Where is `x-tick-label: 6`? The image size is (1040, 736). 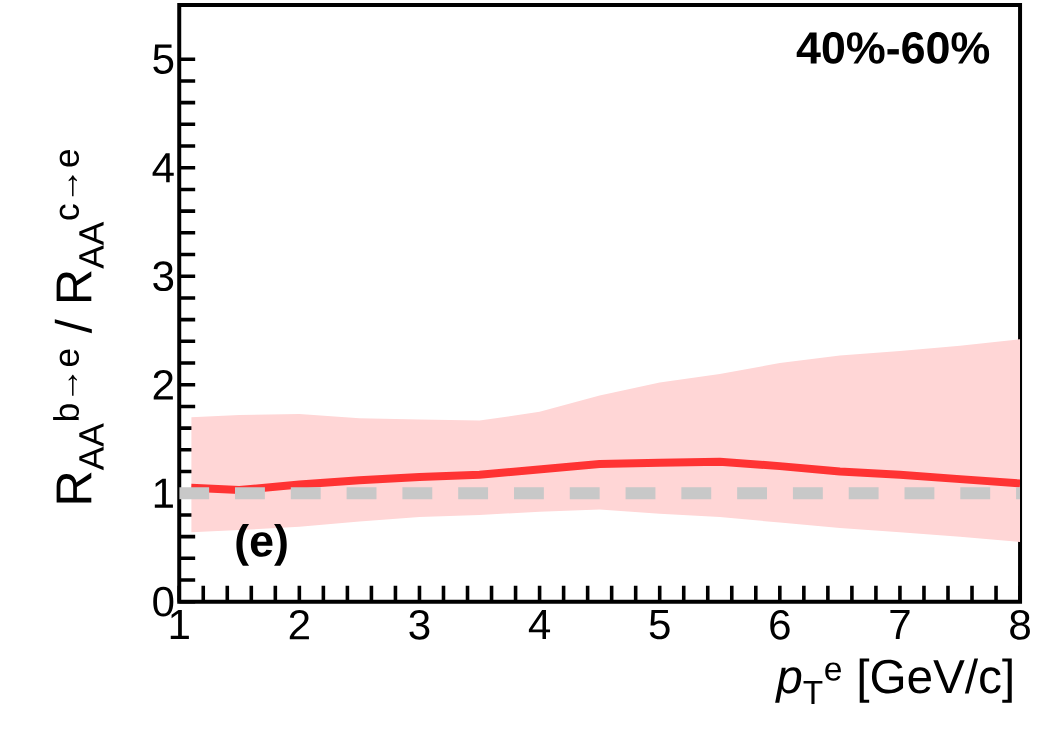 x-tick-label: 6 is located at coordinates (780, 624).